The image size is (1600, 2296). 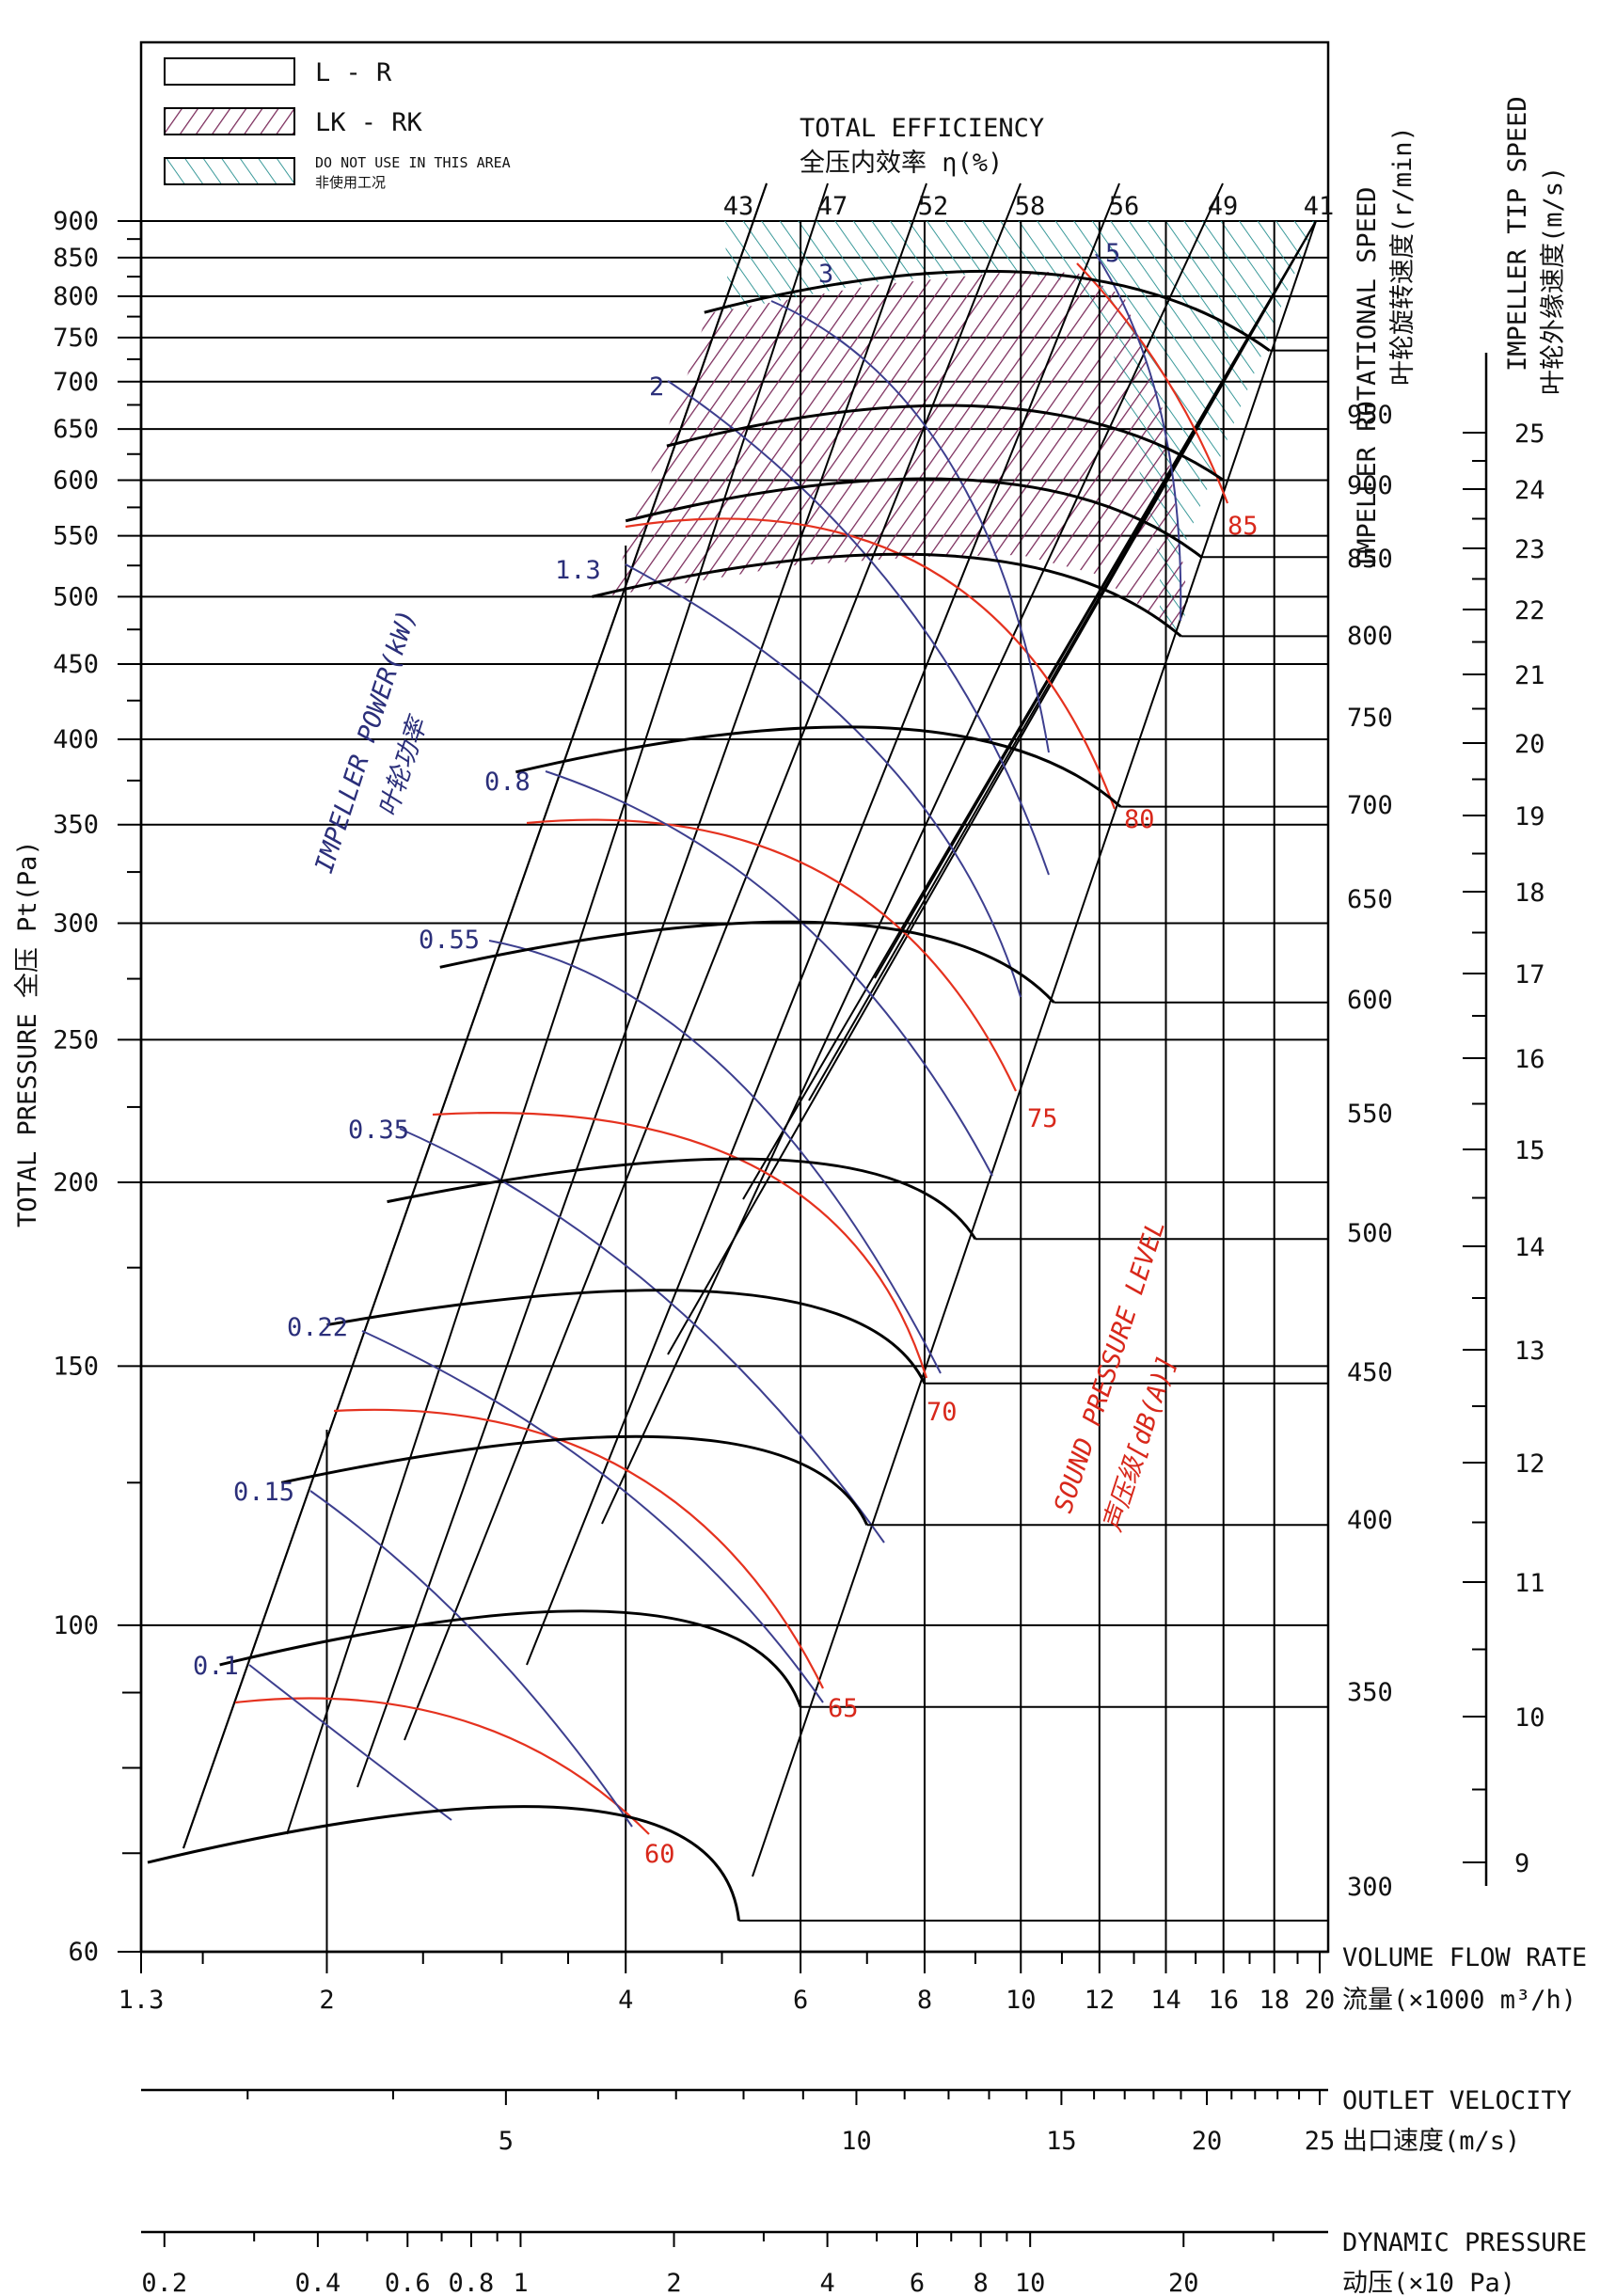 What do you see at coordinates (1403, 256) in the screenshot?
I see `rpm-axis-label-cn: 叶轮旋转速度(r/min)` at bounding box center [1403, 256].